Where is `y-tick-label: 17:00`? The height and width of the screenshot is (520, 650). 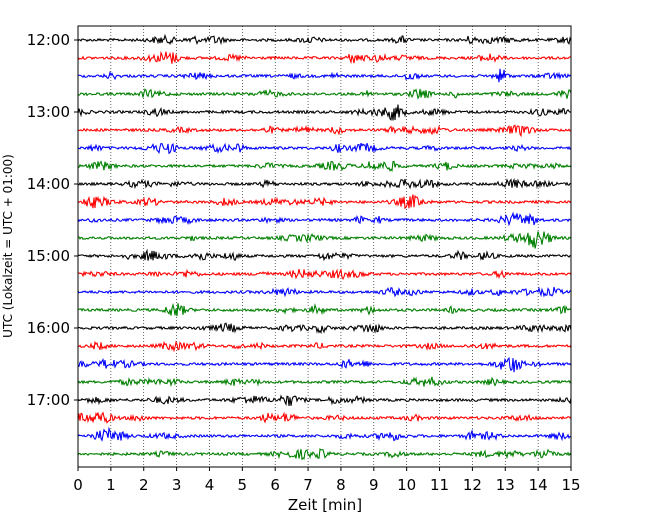
y-tick-label: 17:00 is located at coordinates (48, 400).